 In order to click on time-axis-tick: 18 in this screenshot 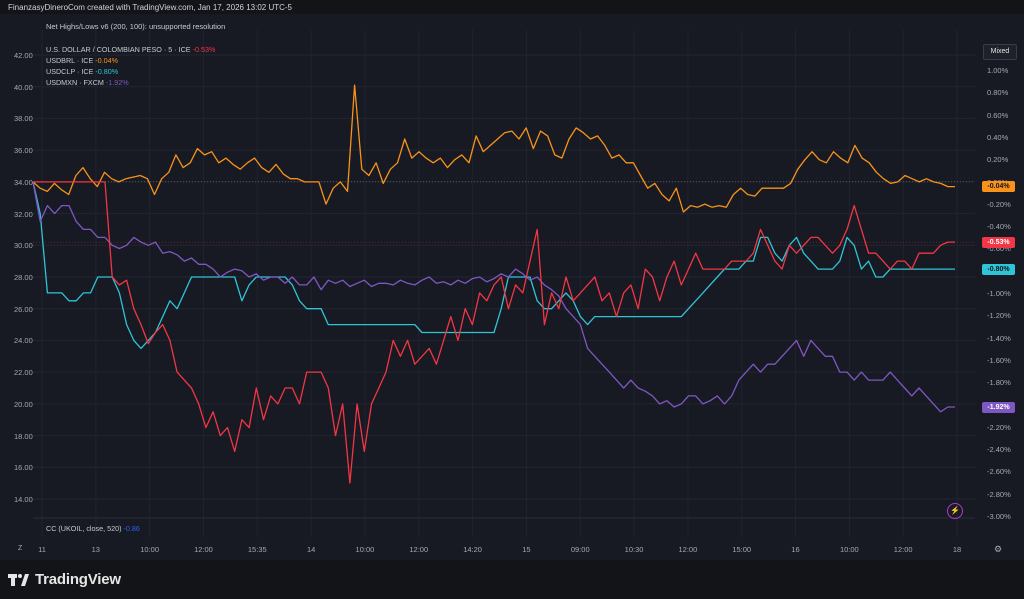, I will do `click(957, 549)`.